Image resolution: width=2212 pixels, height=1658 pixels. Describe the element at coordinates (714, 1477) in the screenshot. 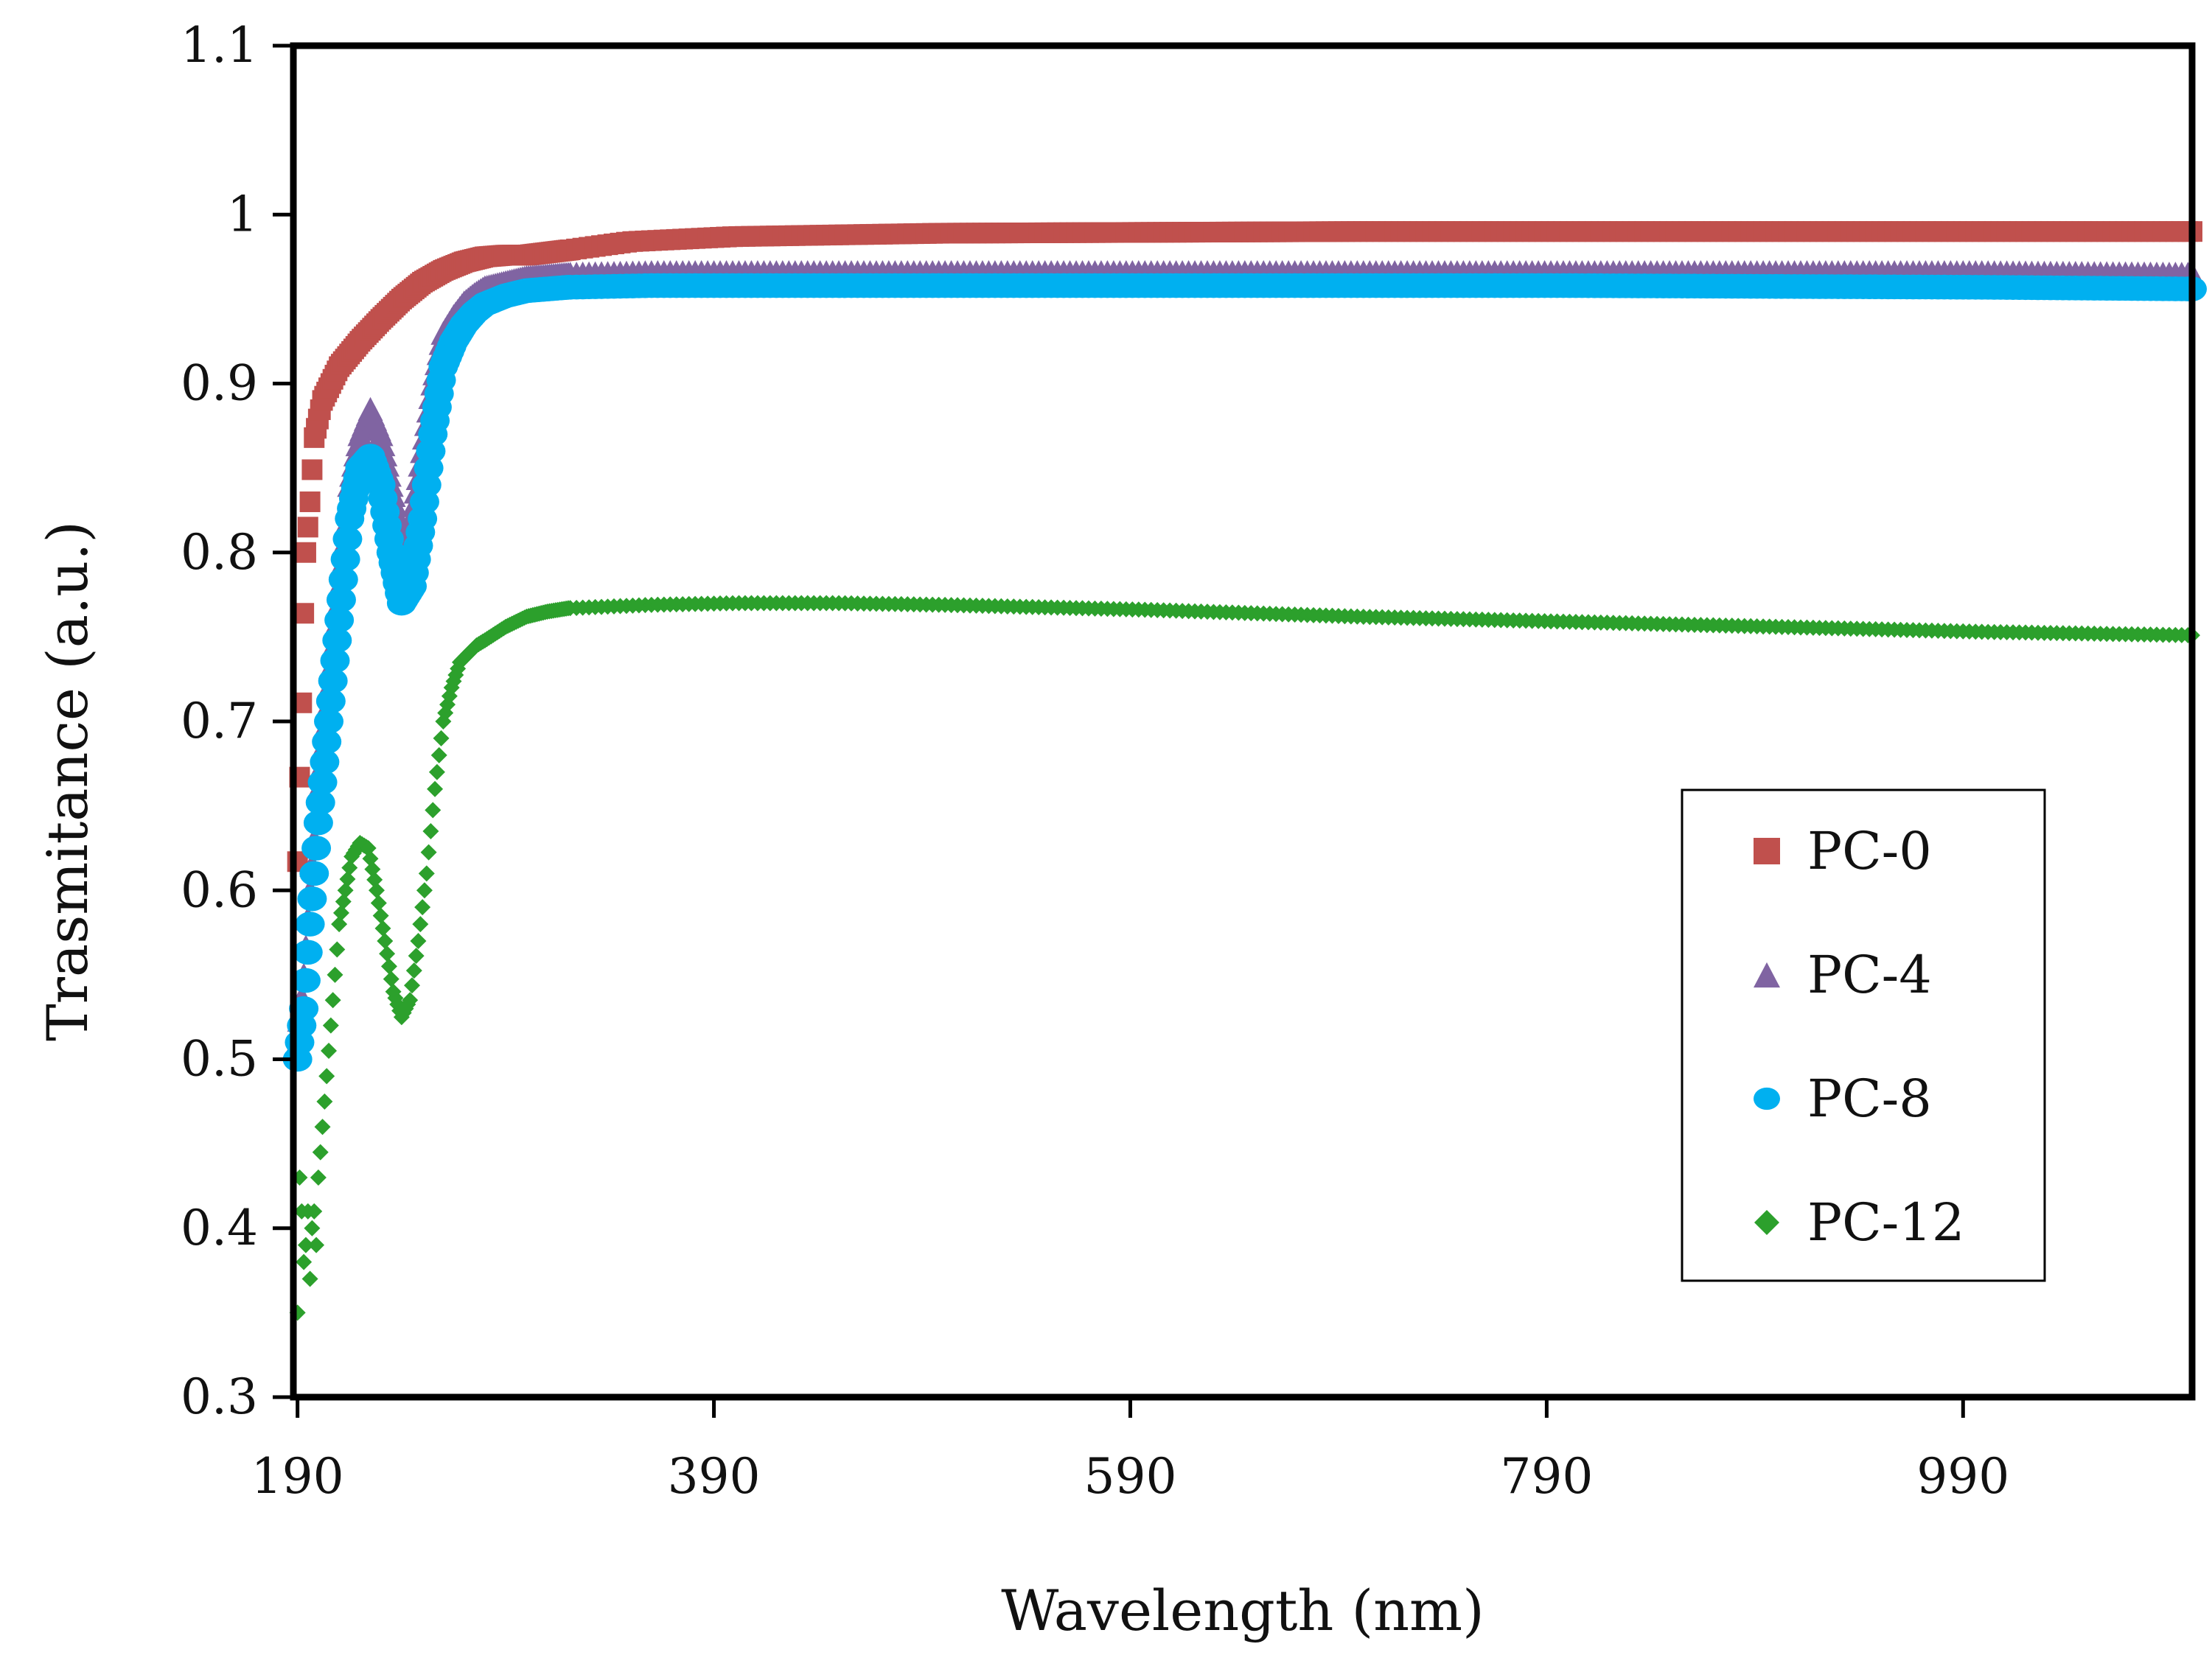

I see `x-tick-label: 390` at that location.